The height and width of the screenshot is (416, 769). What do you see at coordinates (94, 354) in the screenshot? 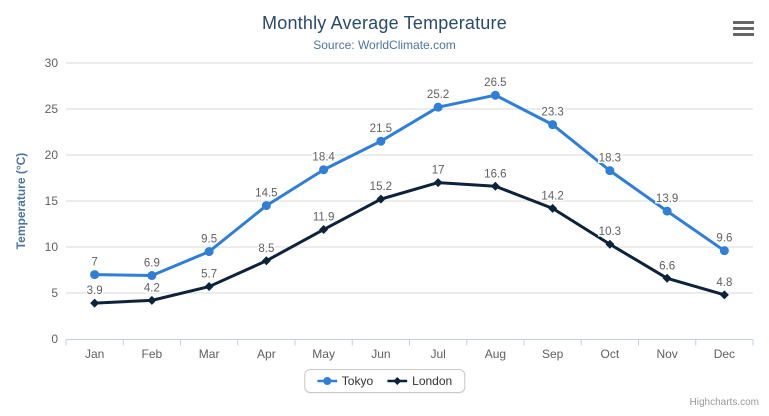
I see `x-axis-category-label: Jan` at bounding box center [94, 354].